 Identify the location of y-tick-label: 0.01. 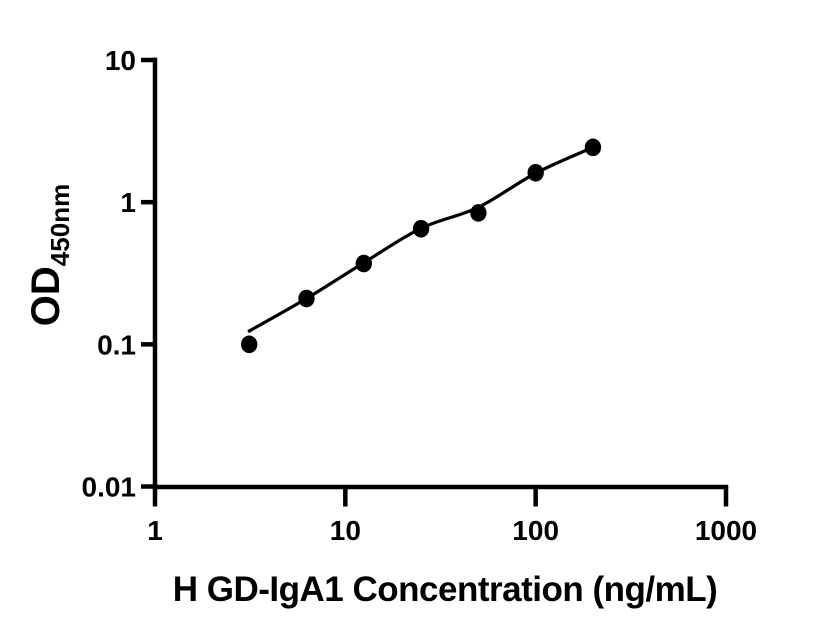
(109, 487).